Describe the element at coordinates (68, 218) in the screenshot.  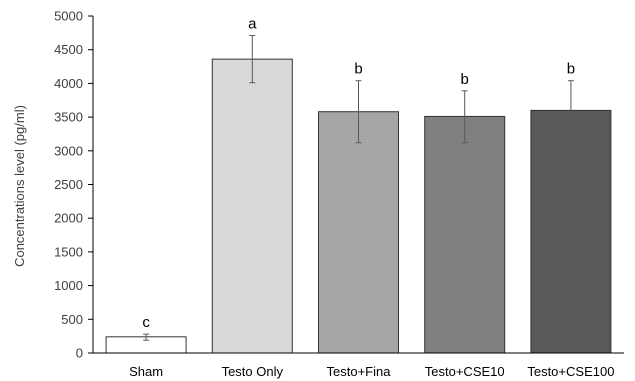
I see `y-tick-label: 2000` at that location.